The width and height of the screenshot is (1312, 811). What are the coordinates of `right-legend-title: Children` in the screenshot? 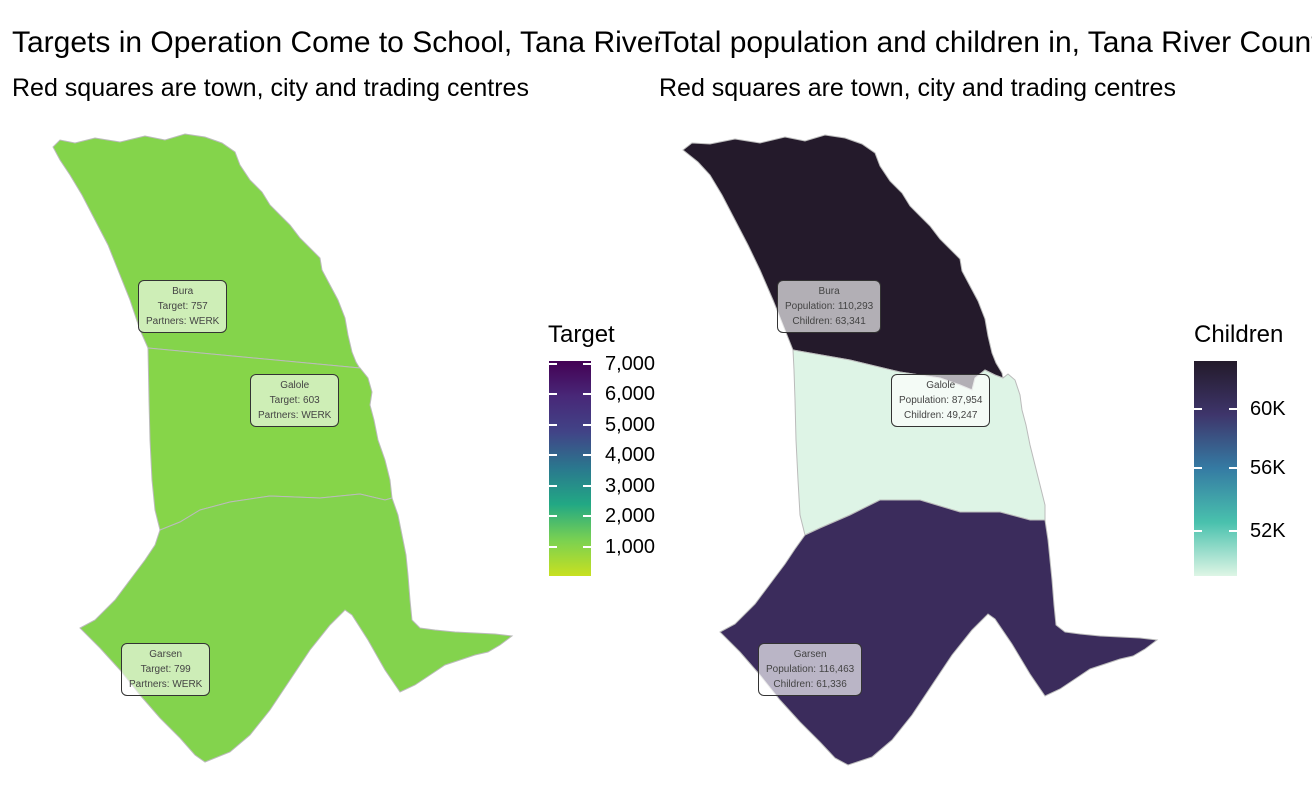 It's located at (1239, 334).